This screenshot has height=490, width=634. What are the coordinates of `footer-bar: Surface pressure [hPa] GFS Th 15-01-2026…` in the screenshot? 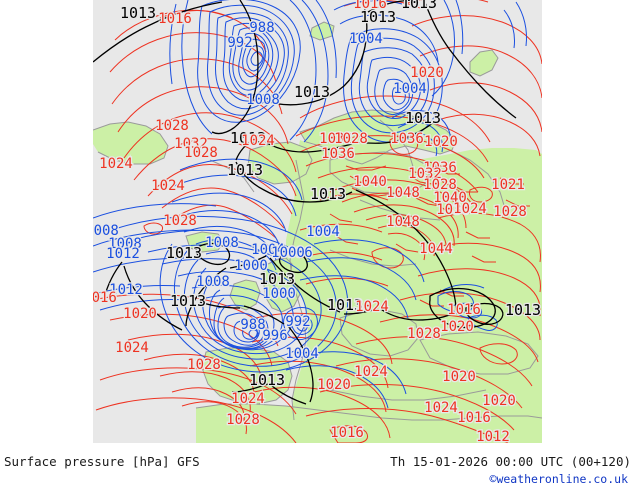 It's located at (317, 466).